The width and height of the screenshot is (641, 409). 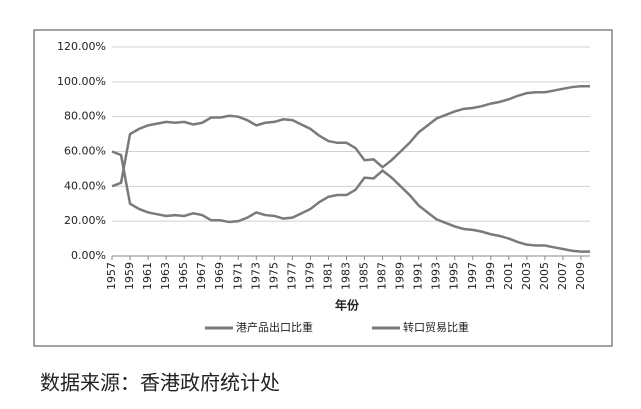 I want to click on legend-label: 港产品出口比重, so click(x=274, y=327).